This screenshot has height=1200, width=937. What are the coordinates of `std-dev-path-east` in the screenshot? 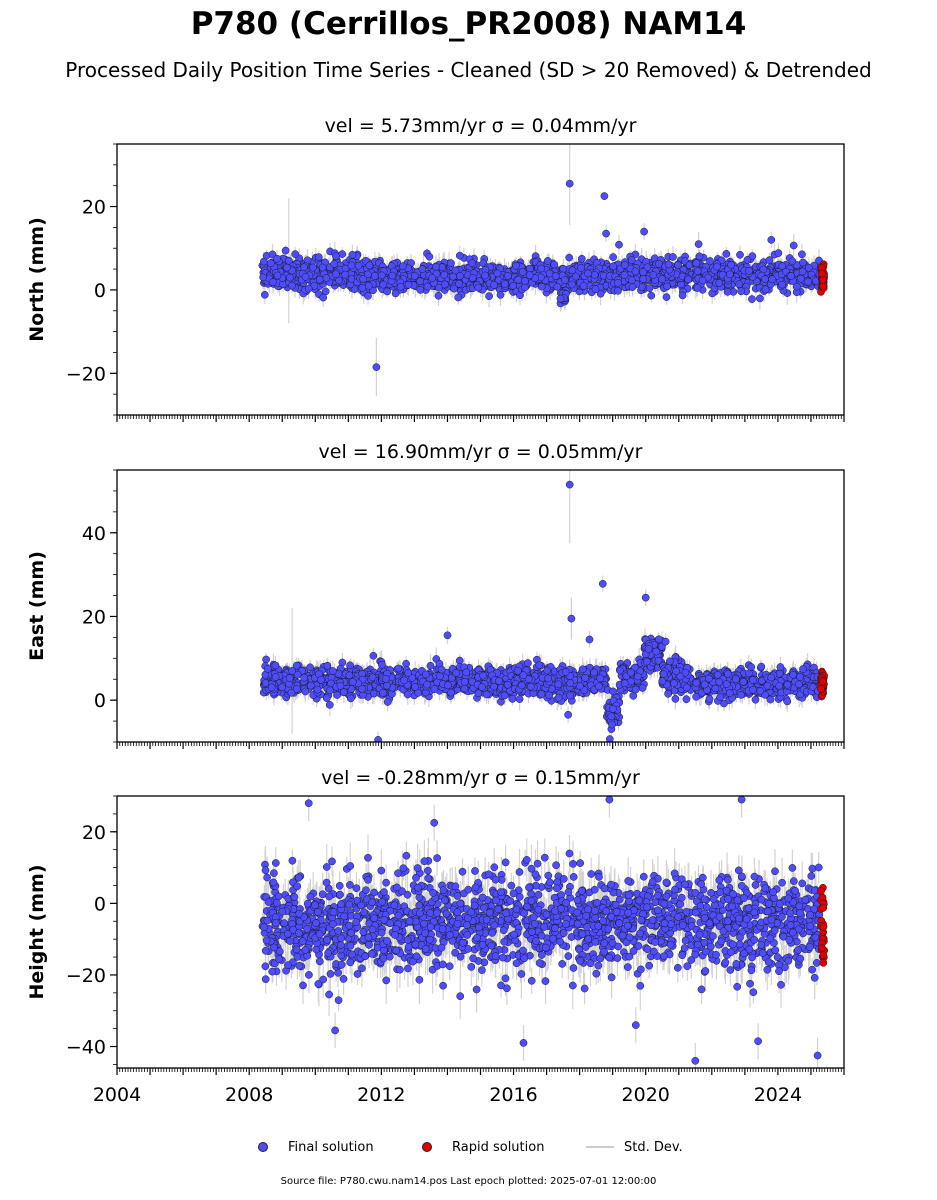 It's located at (542, 606).